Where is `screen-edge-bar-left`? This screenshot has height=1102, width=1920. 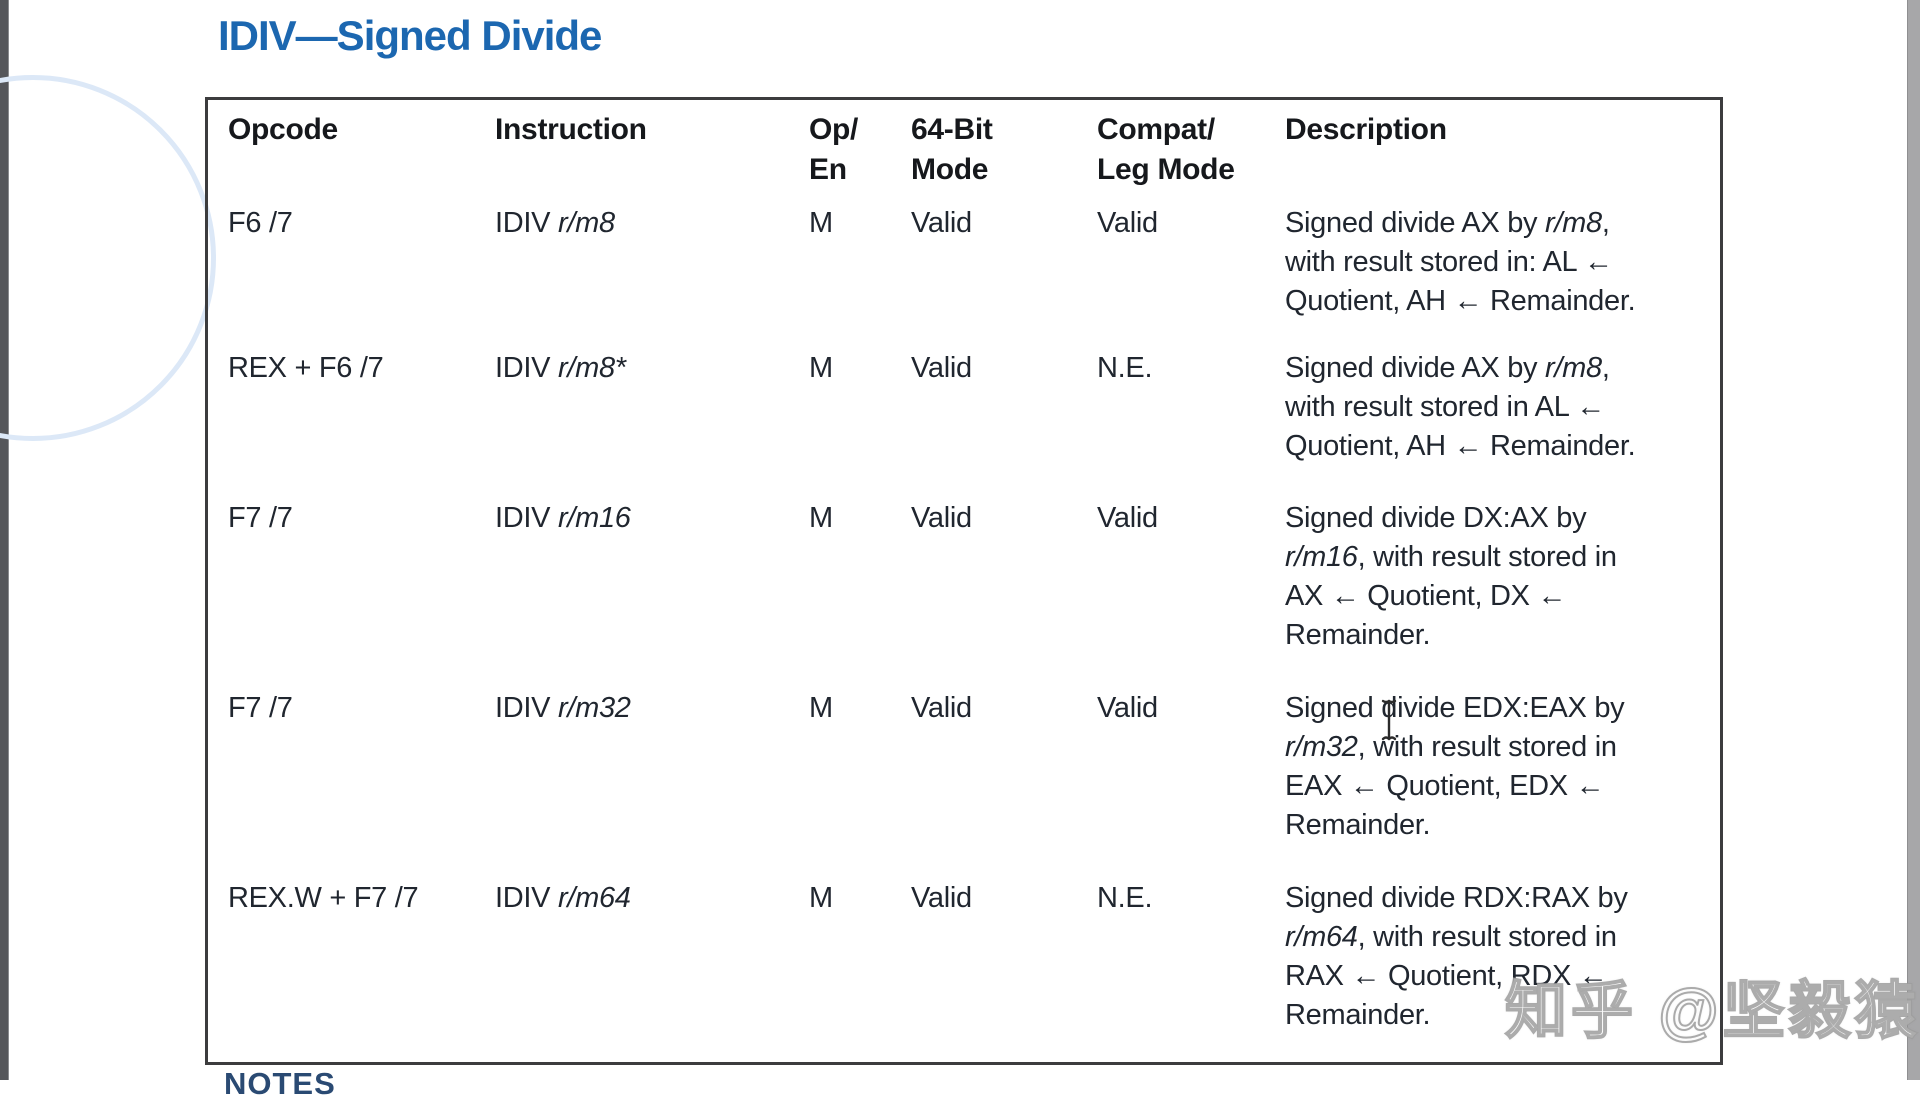
screen-edge-bar-left is located at coordinates (4, 540).